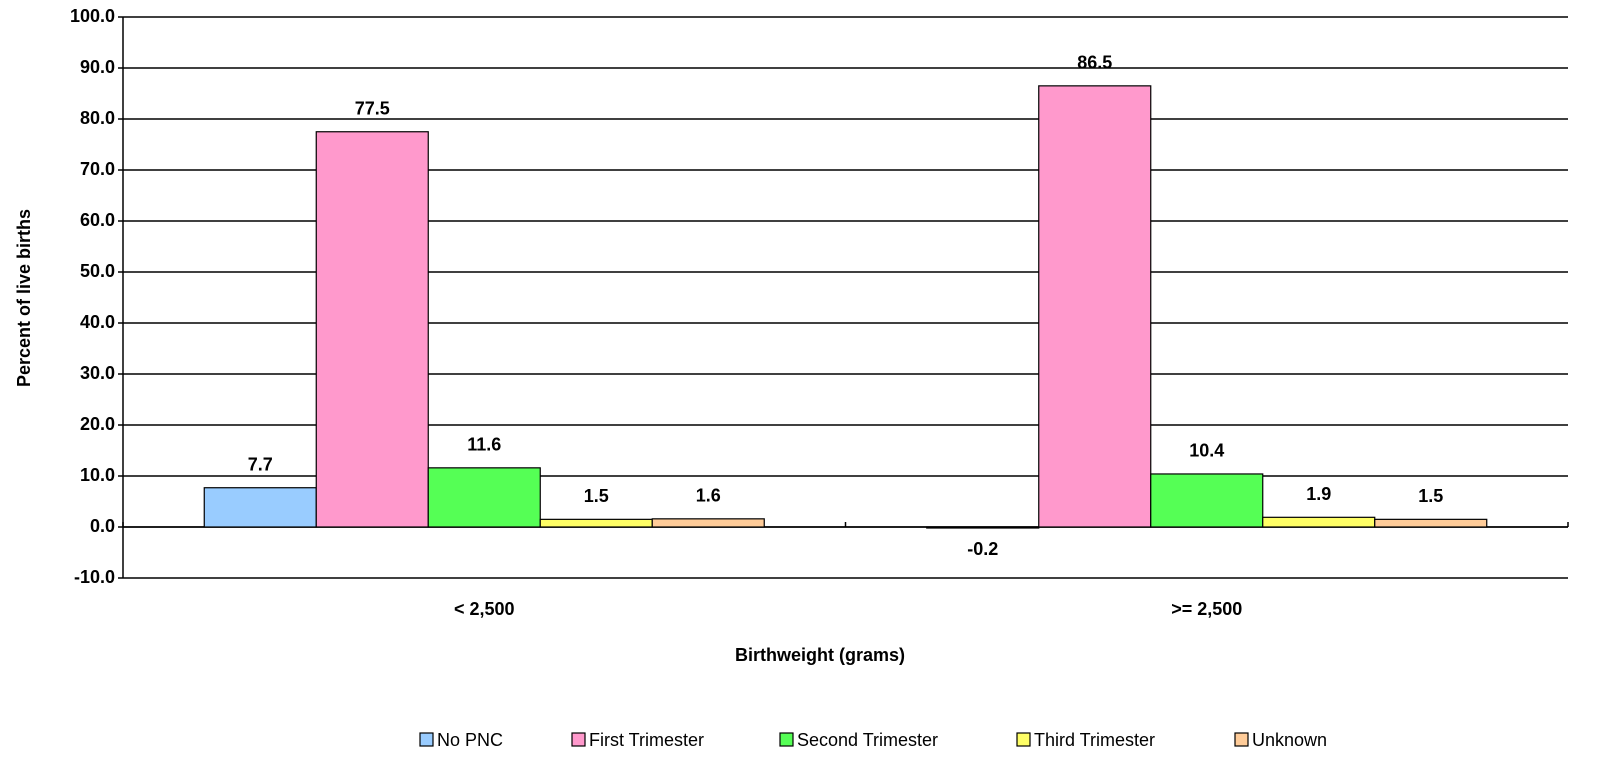 This screenshot has height=770, width=1606. Describe the element at coordinates (97, 475) in the screenshot. I see `y-tick-label: 10.0` at that location.